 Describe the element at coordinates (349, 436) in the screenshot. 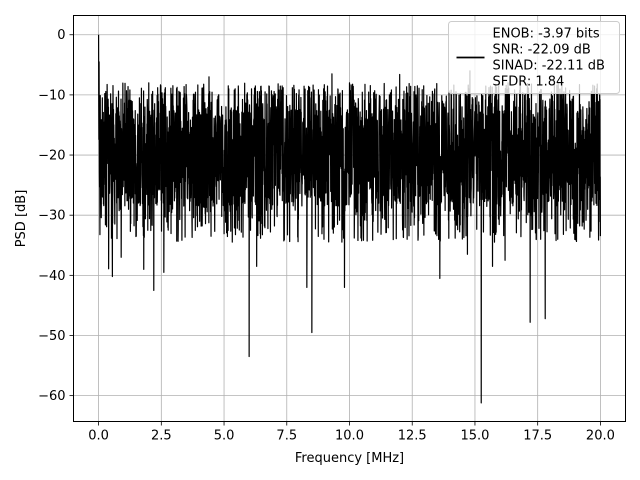

I see `x-tick-label: 10.0` at that location.